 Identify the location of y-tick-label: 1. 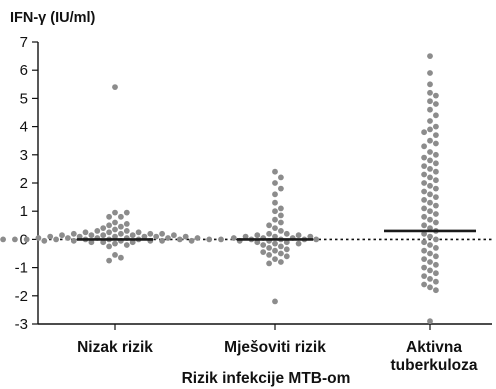
(24, 211).